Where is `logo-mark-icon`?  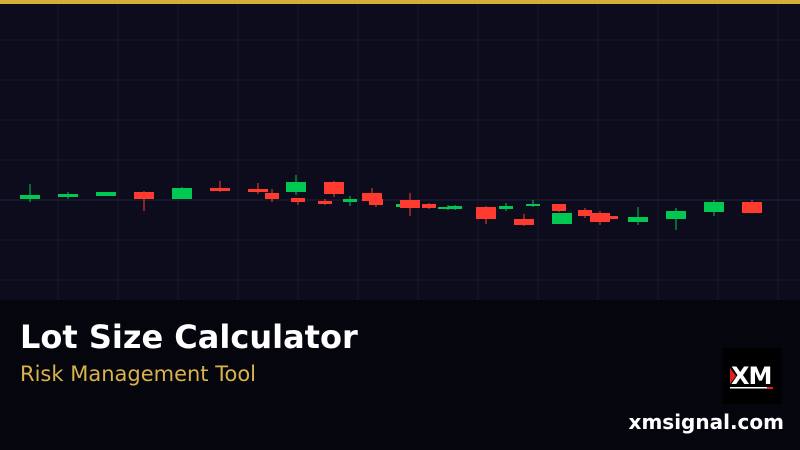 logo-mark-icon is located at coordinates (751, 378).